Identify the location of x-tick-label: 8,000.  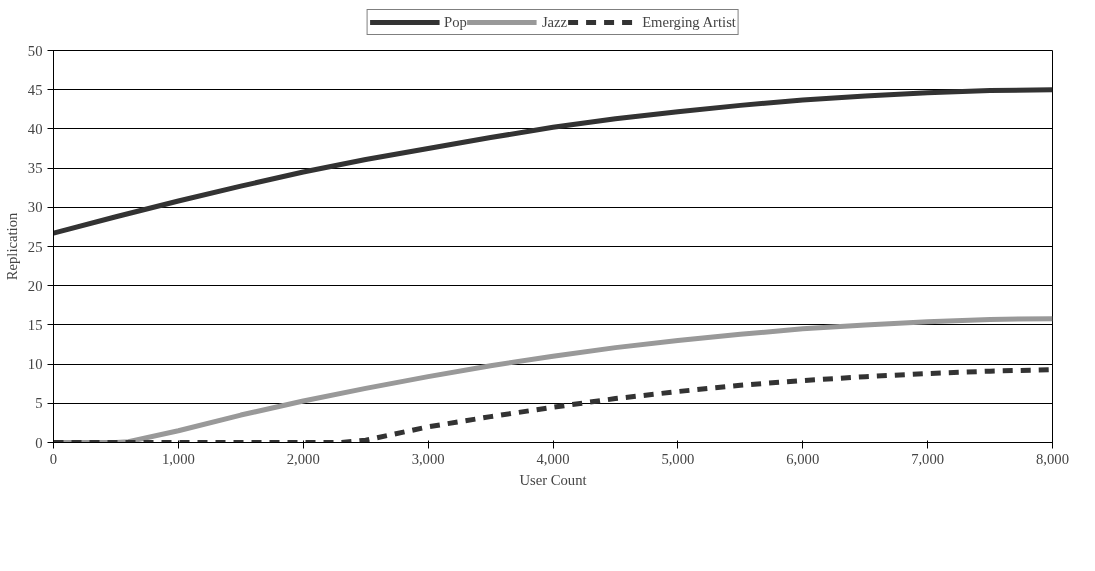
(1052, 458).